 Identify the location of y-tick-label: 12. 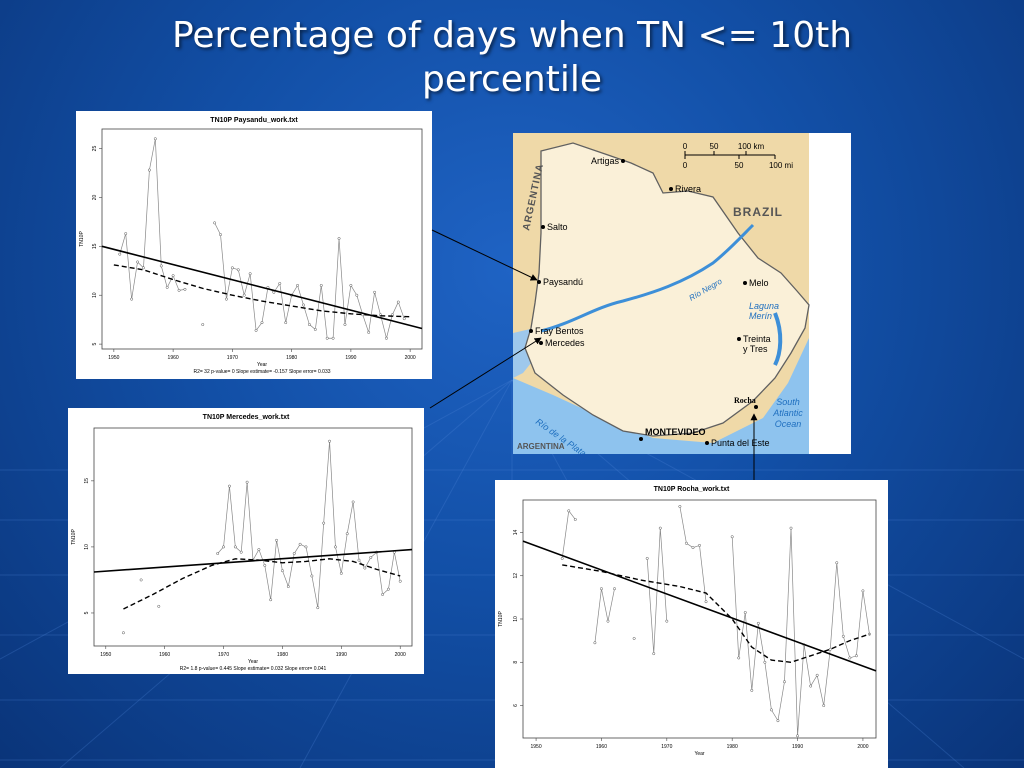
(516, 576).